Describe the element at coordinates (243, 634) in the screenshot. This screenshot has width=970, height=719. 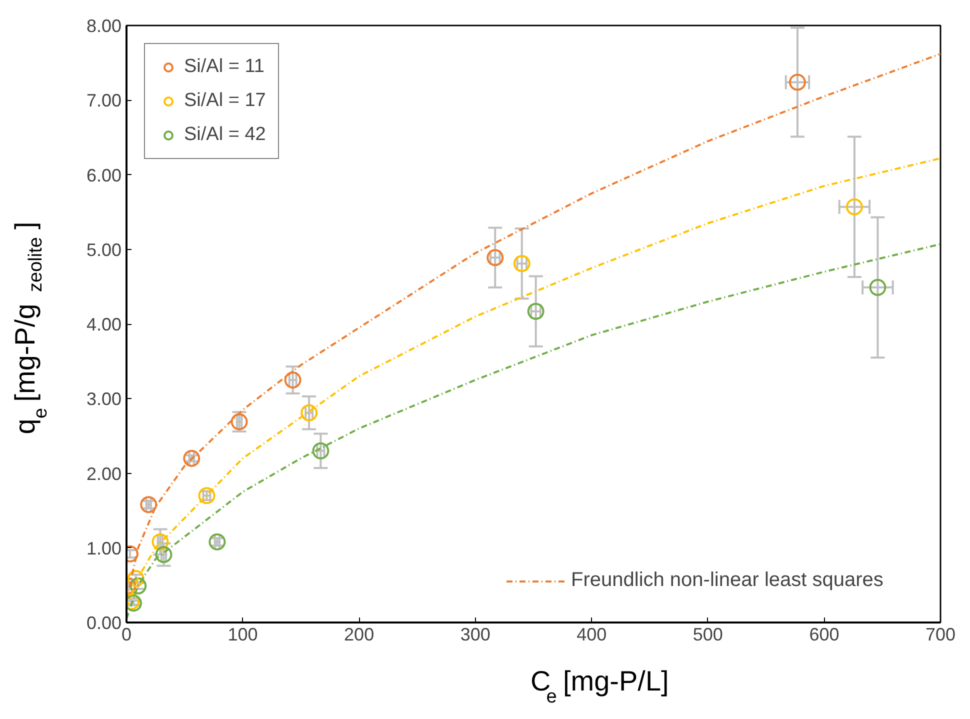
I see `x-tick-label: 100` at that location.